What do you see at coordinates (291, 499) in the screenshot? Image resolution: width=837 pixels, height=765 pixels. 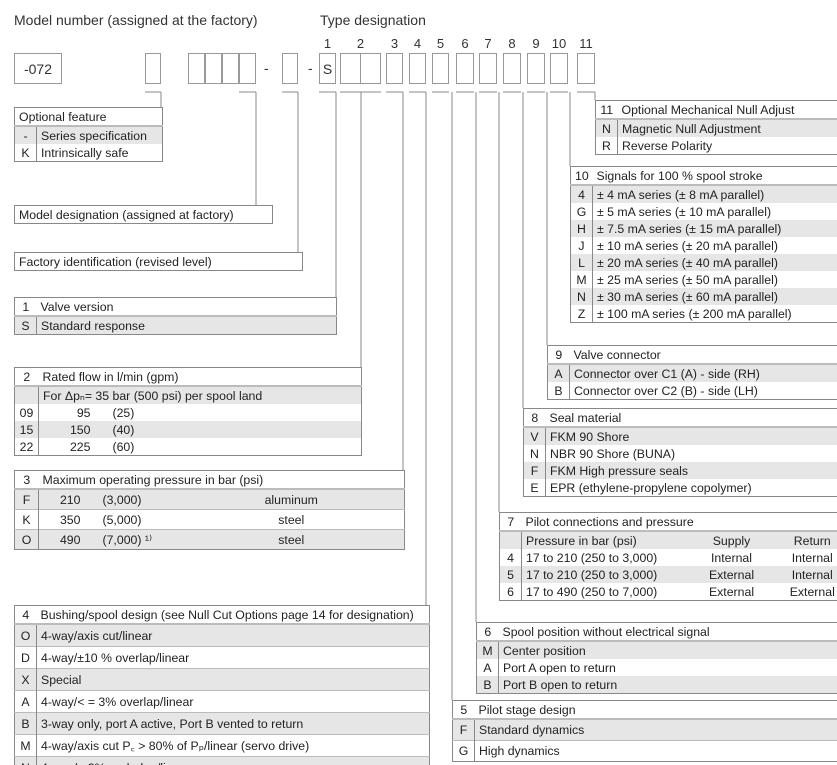 I see `table-cell: aluminum` at bounding box center [291, 499].